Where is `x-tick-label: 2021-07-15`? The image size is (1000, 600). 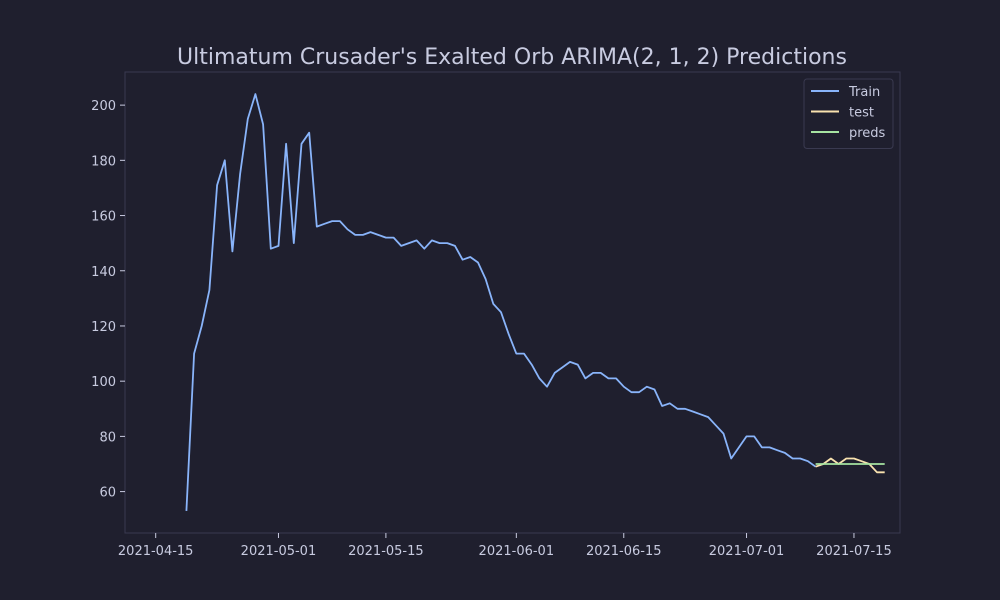 x-tick-label: 2021-07-15 is located at coordinates (854, 551).